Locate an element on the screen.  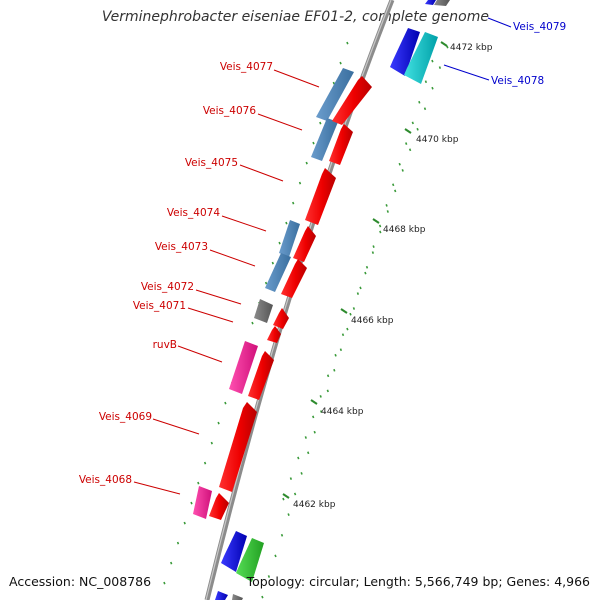
gene-veis-4069-arrow is located at coordinates (238, 447).